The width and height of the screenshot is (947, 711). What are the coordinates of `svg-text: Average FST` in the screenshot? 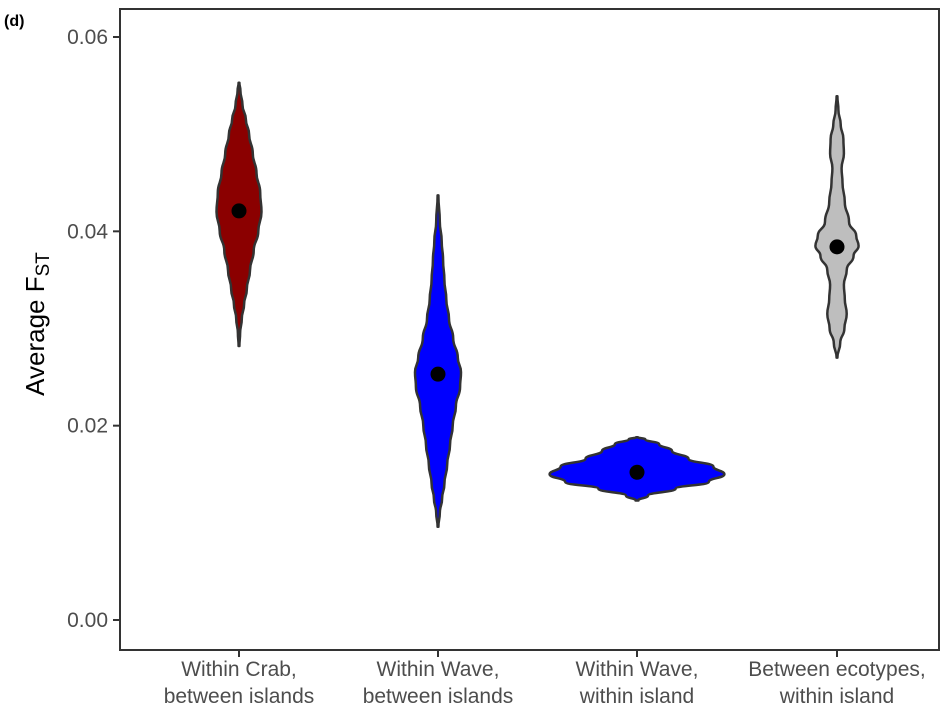 It's located at (37, 324).